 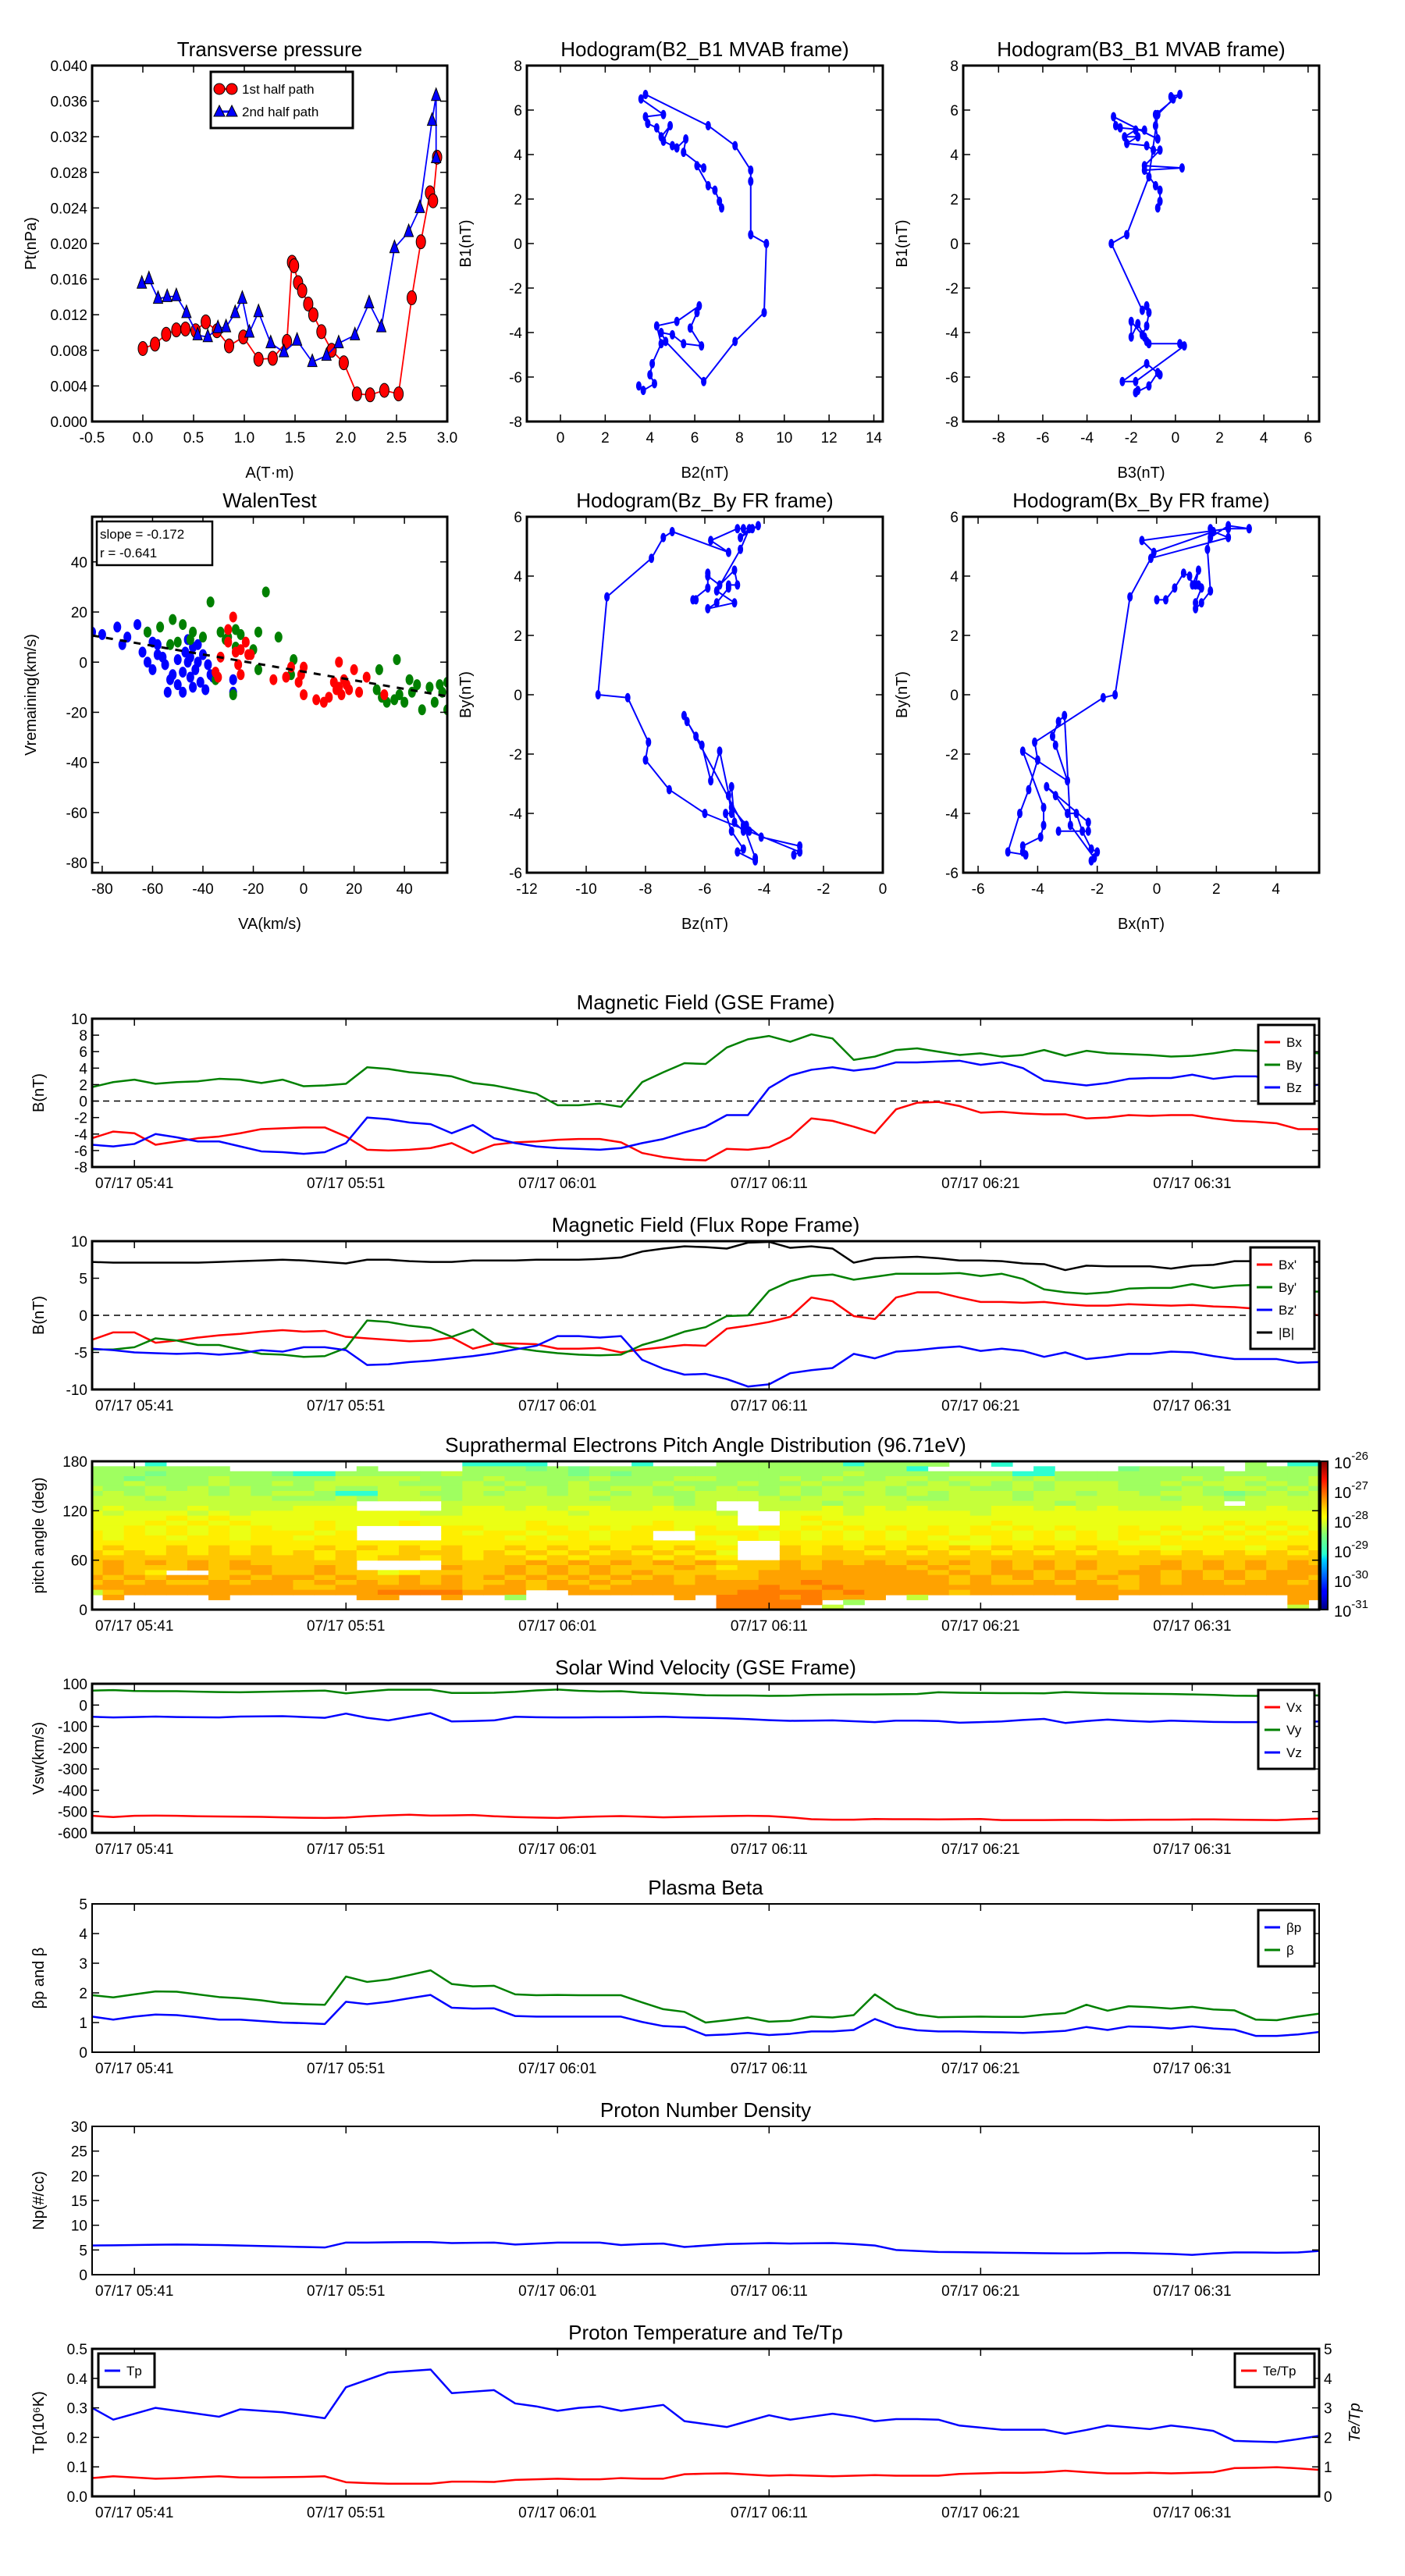 What do you see at coordinates (952, 289) in the screenshot?
I see `y-tick-label: -2` at bounding box center [952, 289].